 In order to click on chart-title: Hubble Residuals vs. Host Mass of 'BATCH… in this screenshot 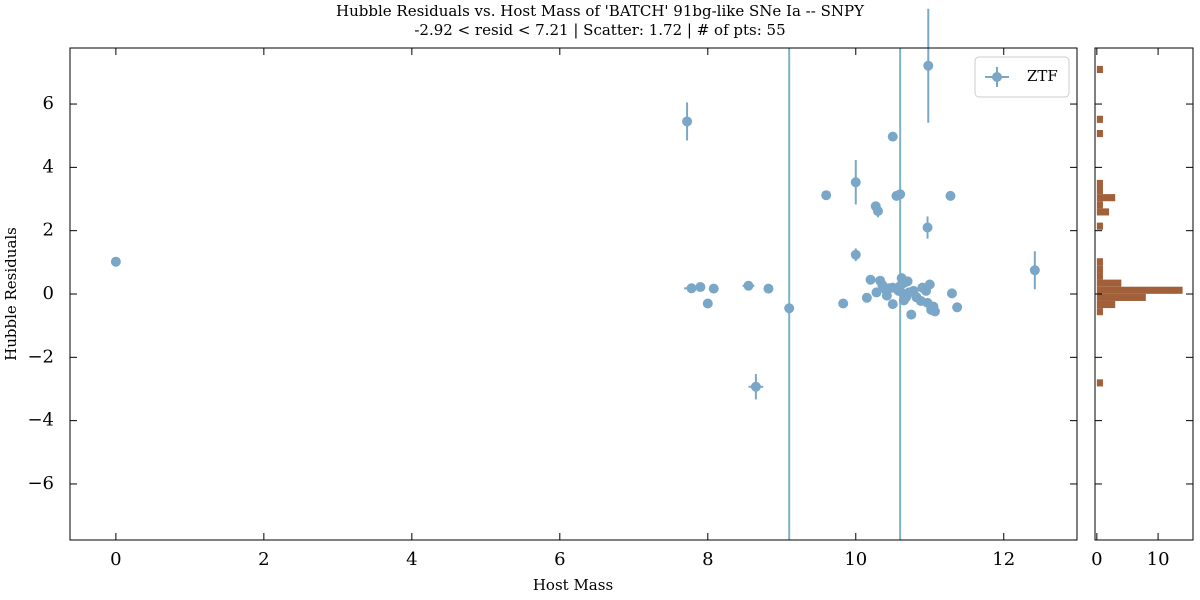, I will do `click(600, 11)`.